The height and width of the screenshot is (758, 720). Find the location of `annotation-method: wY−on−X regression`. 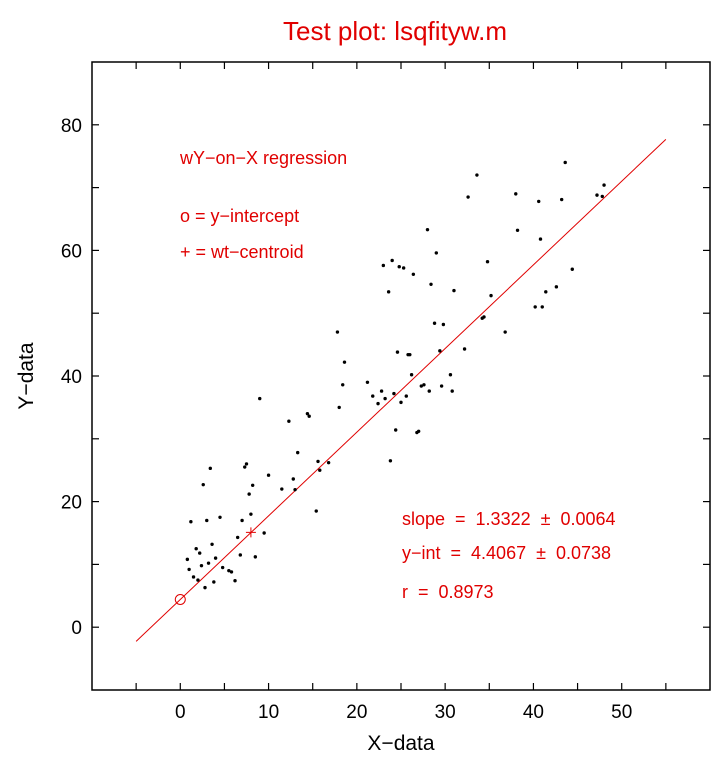

annotation-method: wY−on−X regression is located at coordinates (263, 158).